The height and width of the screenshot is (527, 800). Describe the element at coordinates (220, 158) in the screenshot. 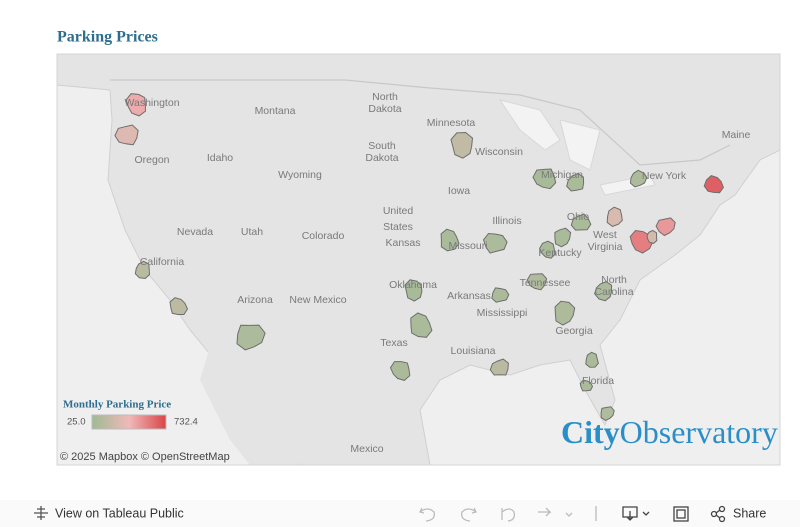

I see `map-label: Idaho` at that location.